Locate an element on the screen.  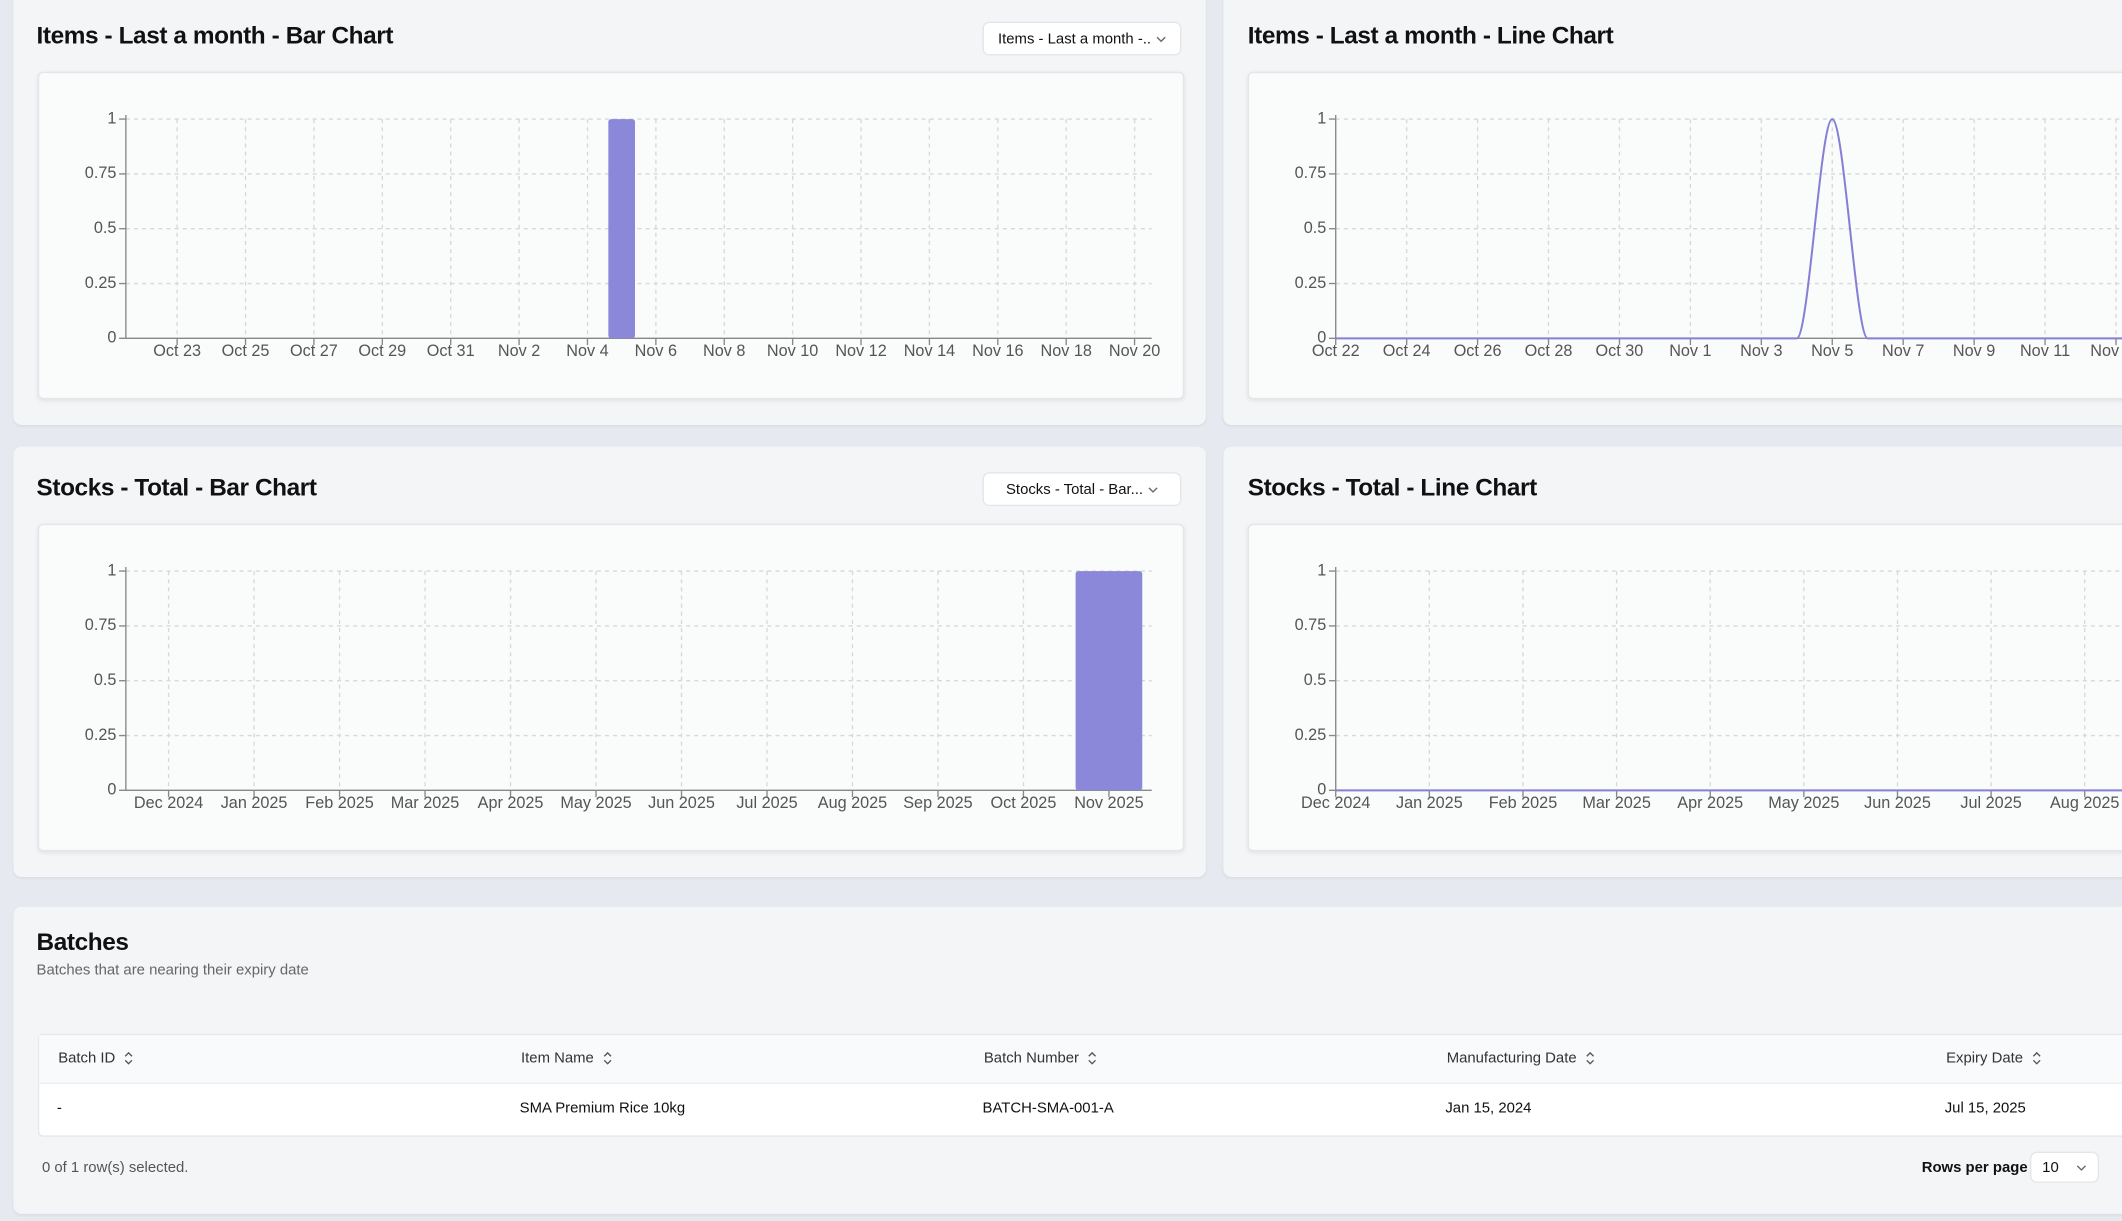
rows-per-page-select: 10 is located at coordinates (2064, 1167).